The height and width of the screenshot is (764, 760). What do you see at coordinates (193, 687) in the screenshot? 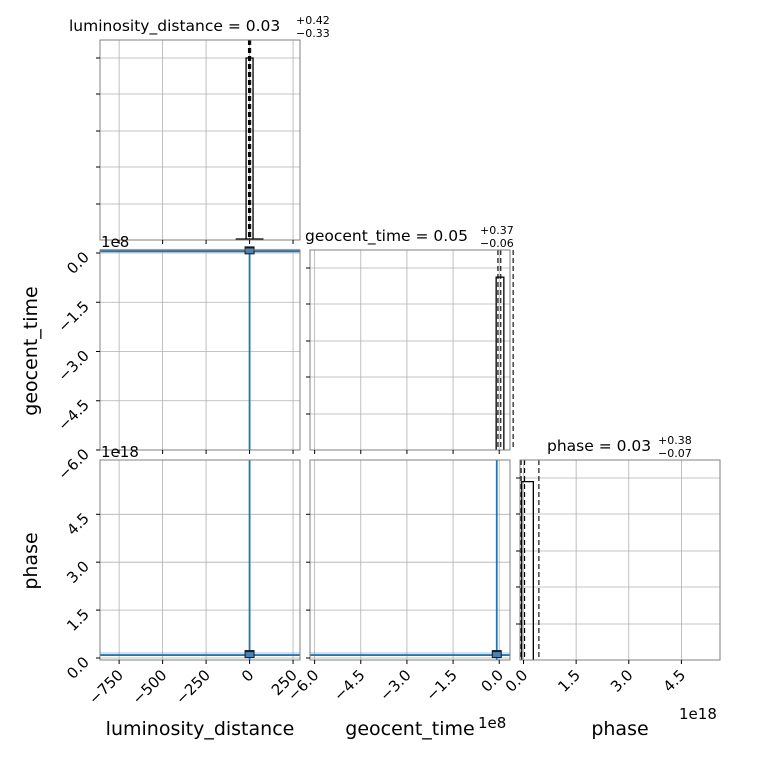
I see `x-luminosity-distance-tick-label-2: −250` at bounding box center [193, 687].